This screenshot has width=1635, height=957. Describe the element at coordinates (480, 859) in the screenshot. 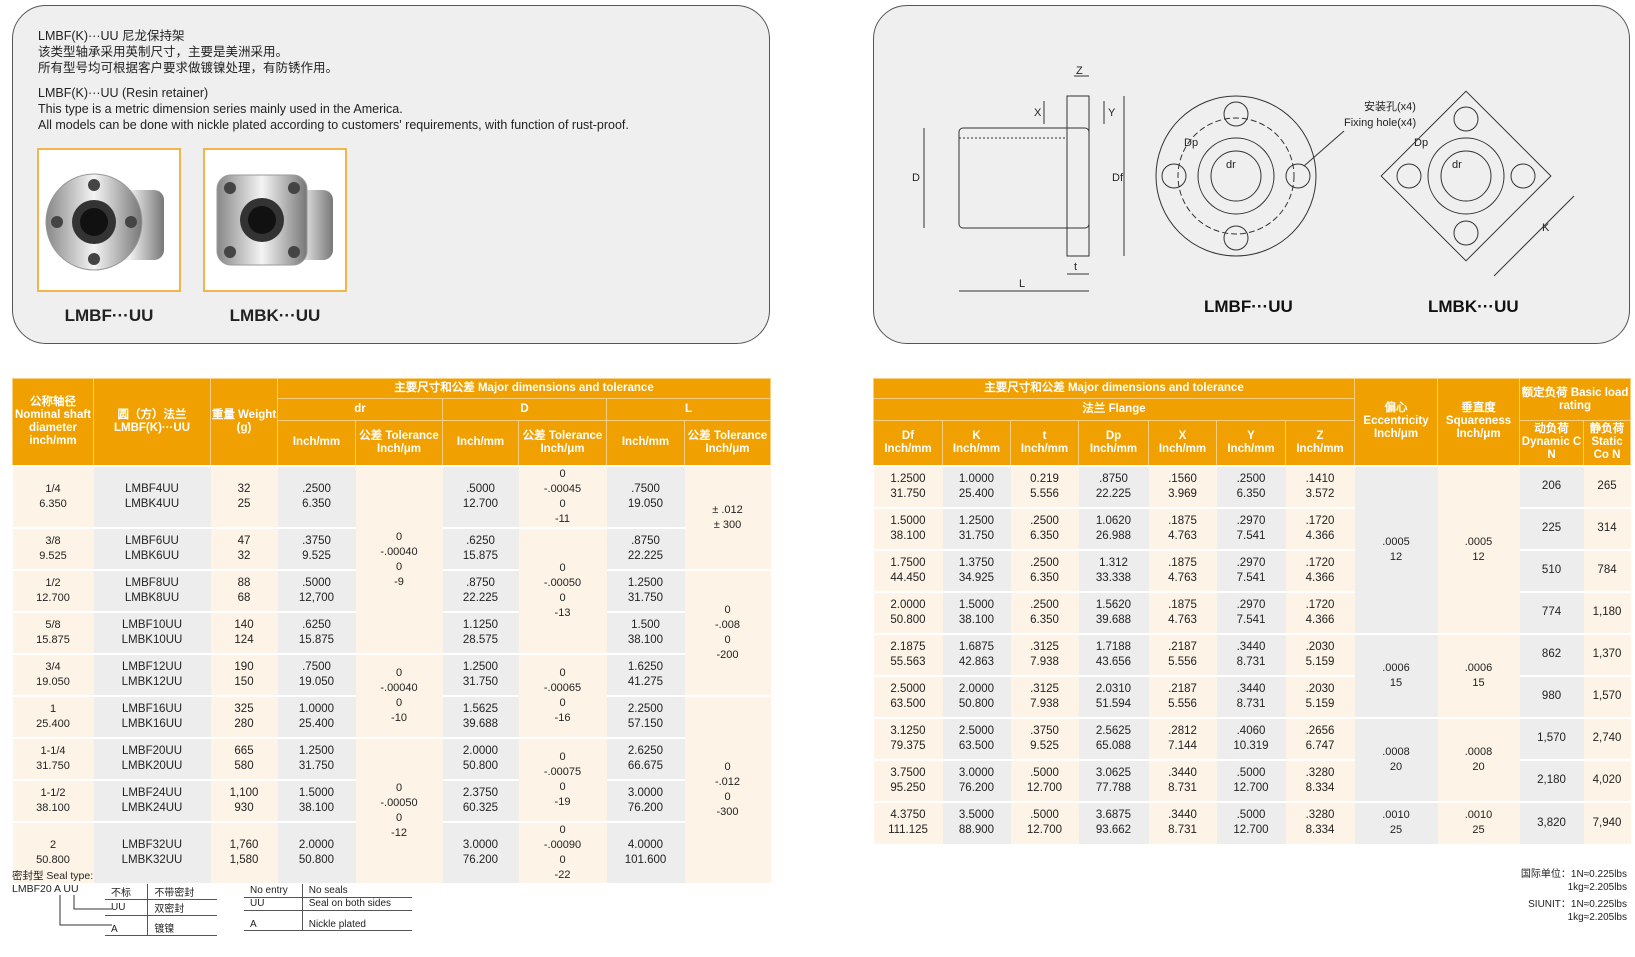

I see `cell-line: 76.200` at that location.